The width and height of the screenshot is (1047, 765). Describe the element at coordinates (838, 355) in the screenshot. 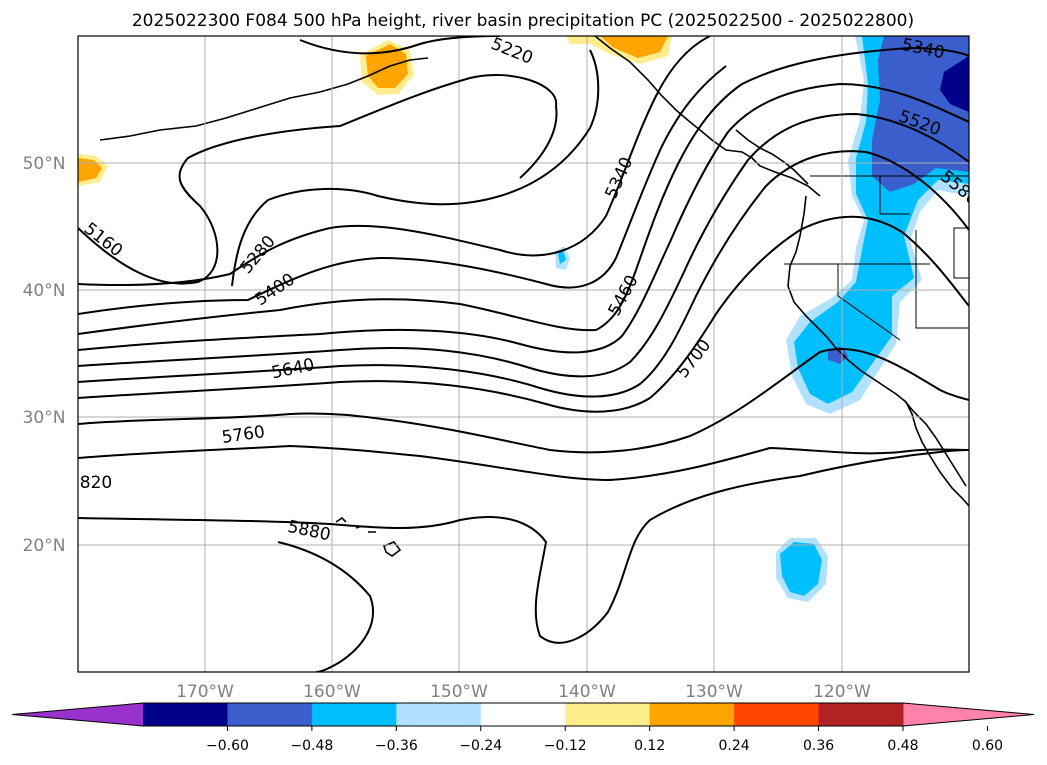

I see `precip-negative-socal` at that location.